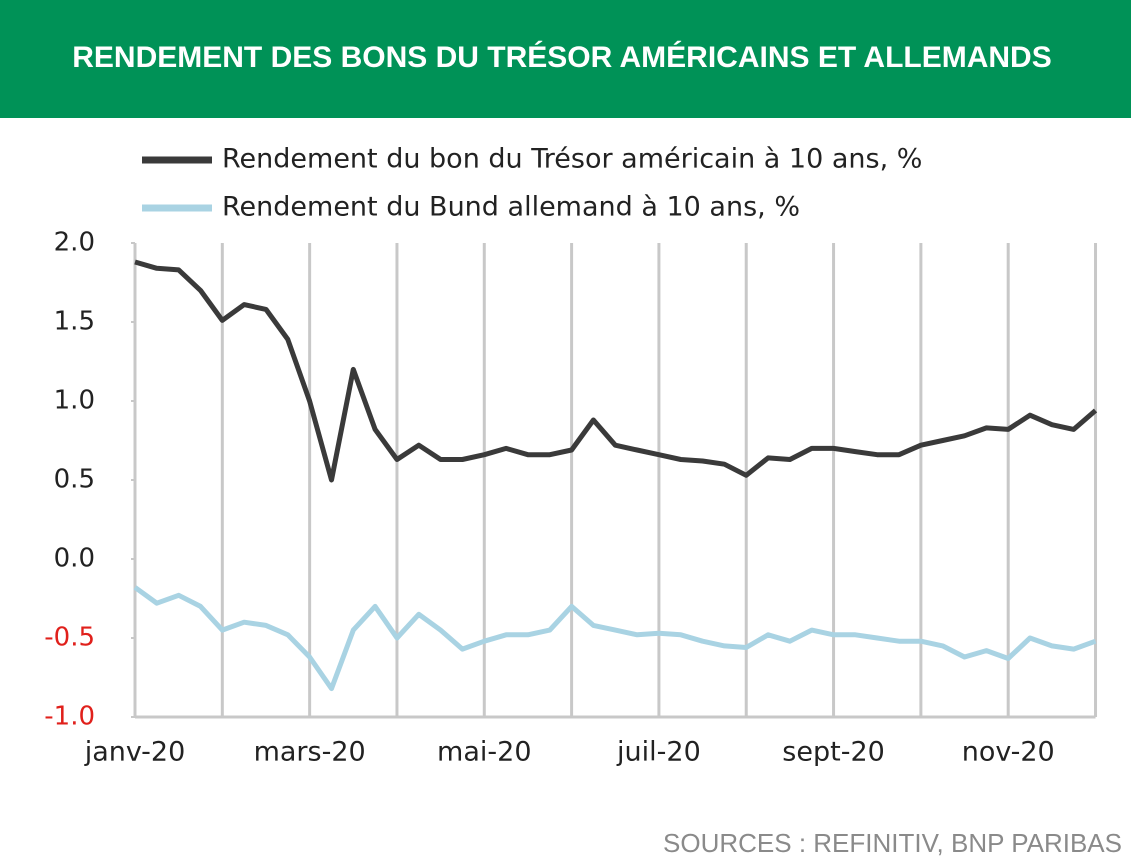 The width and height of the screenshot is (1131, 868). Describe the element at coordinates (74, 243) in the screenshot. I see `y-tick-label: 2.0` at that location.